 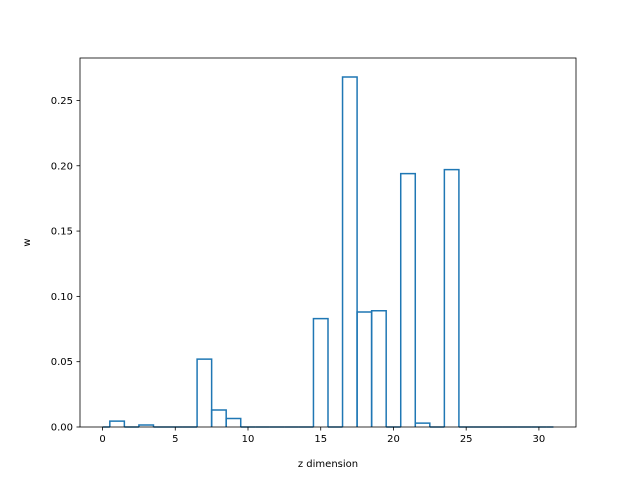 I want to click on y-tick-label: 0.10, so click(x=62, y=297).